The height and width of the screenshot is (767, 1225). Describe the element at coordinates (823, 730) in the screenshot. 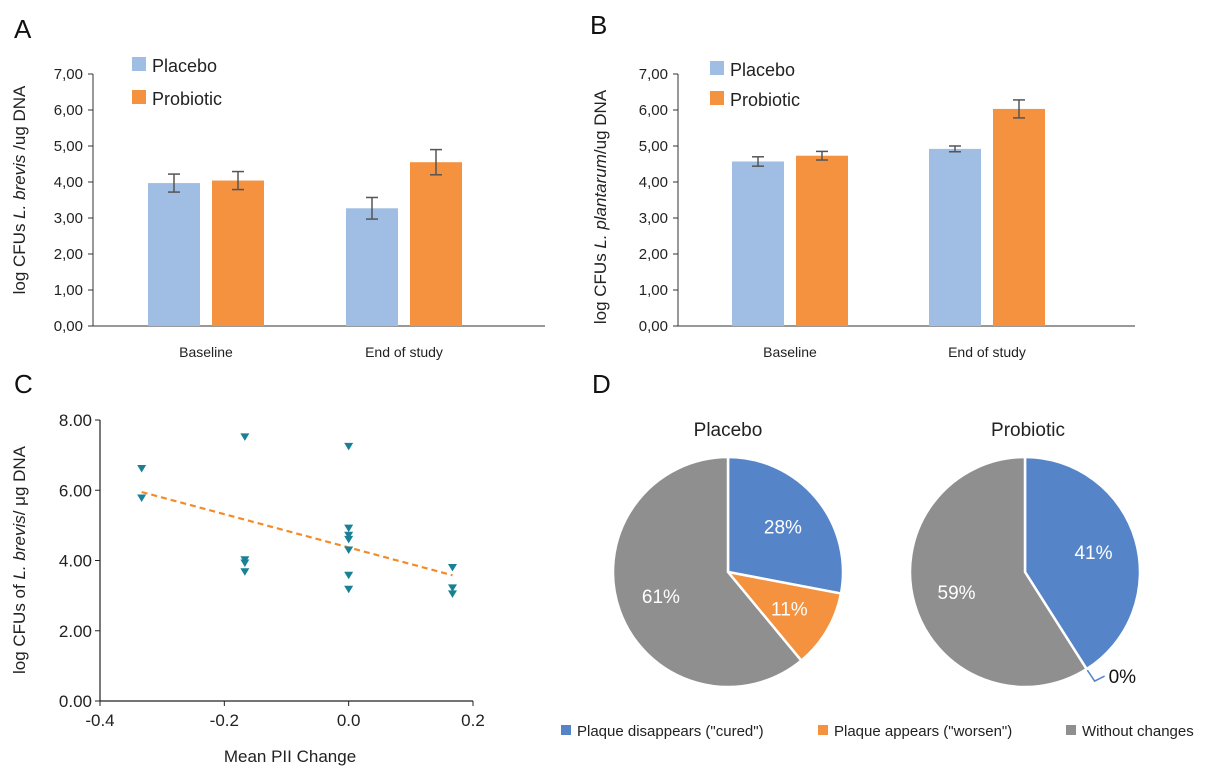

I see `legend-swatch-worsen` at that location.